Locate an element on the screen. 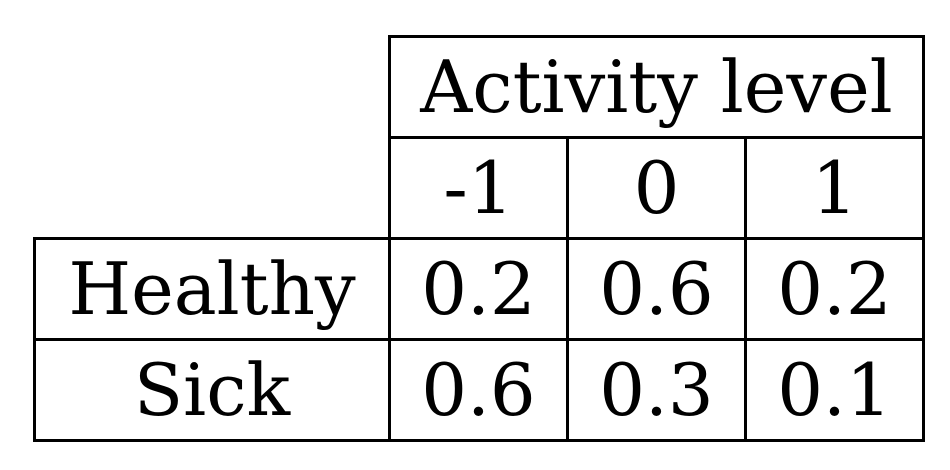 This screenshot has height=470, width=950. column-header-1: 1 is located at coordinates (834, 188).